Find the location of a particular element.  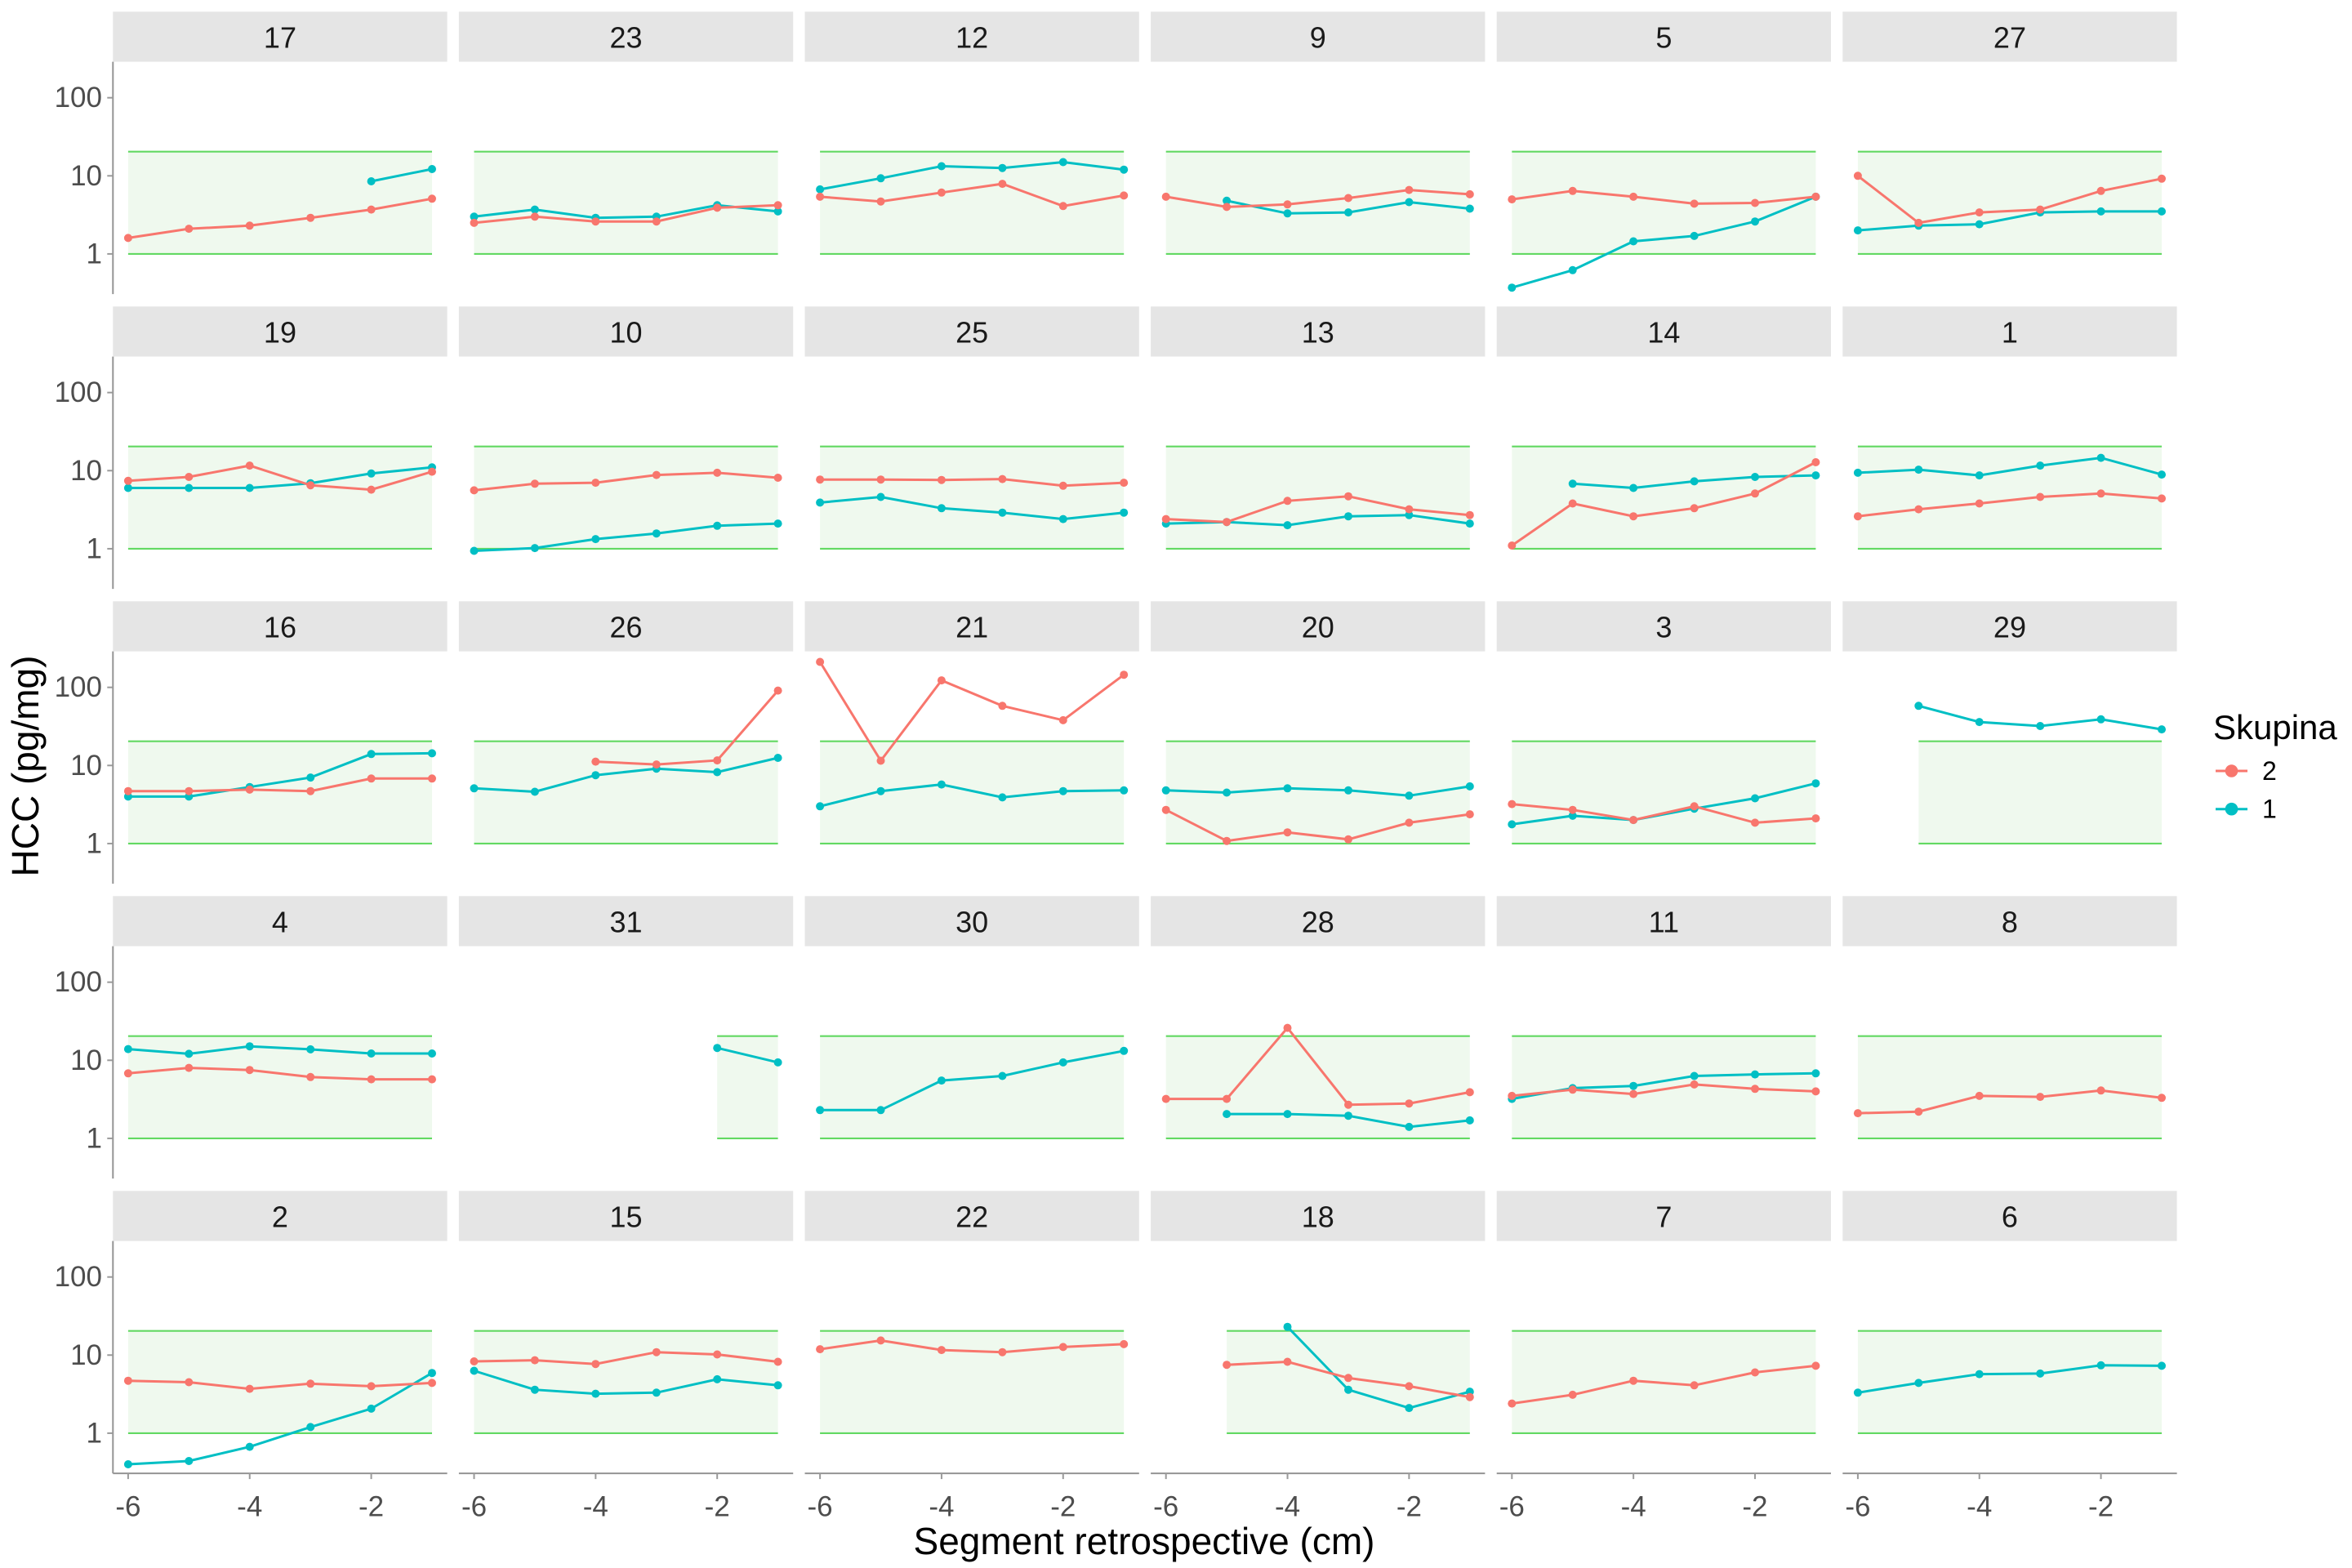

facet-label-12: 12 is located at coordinates (972, 37).